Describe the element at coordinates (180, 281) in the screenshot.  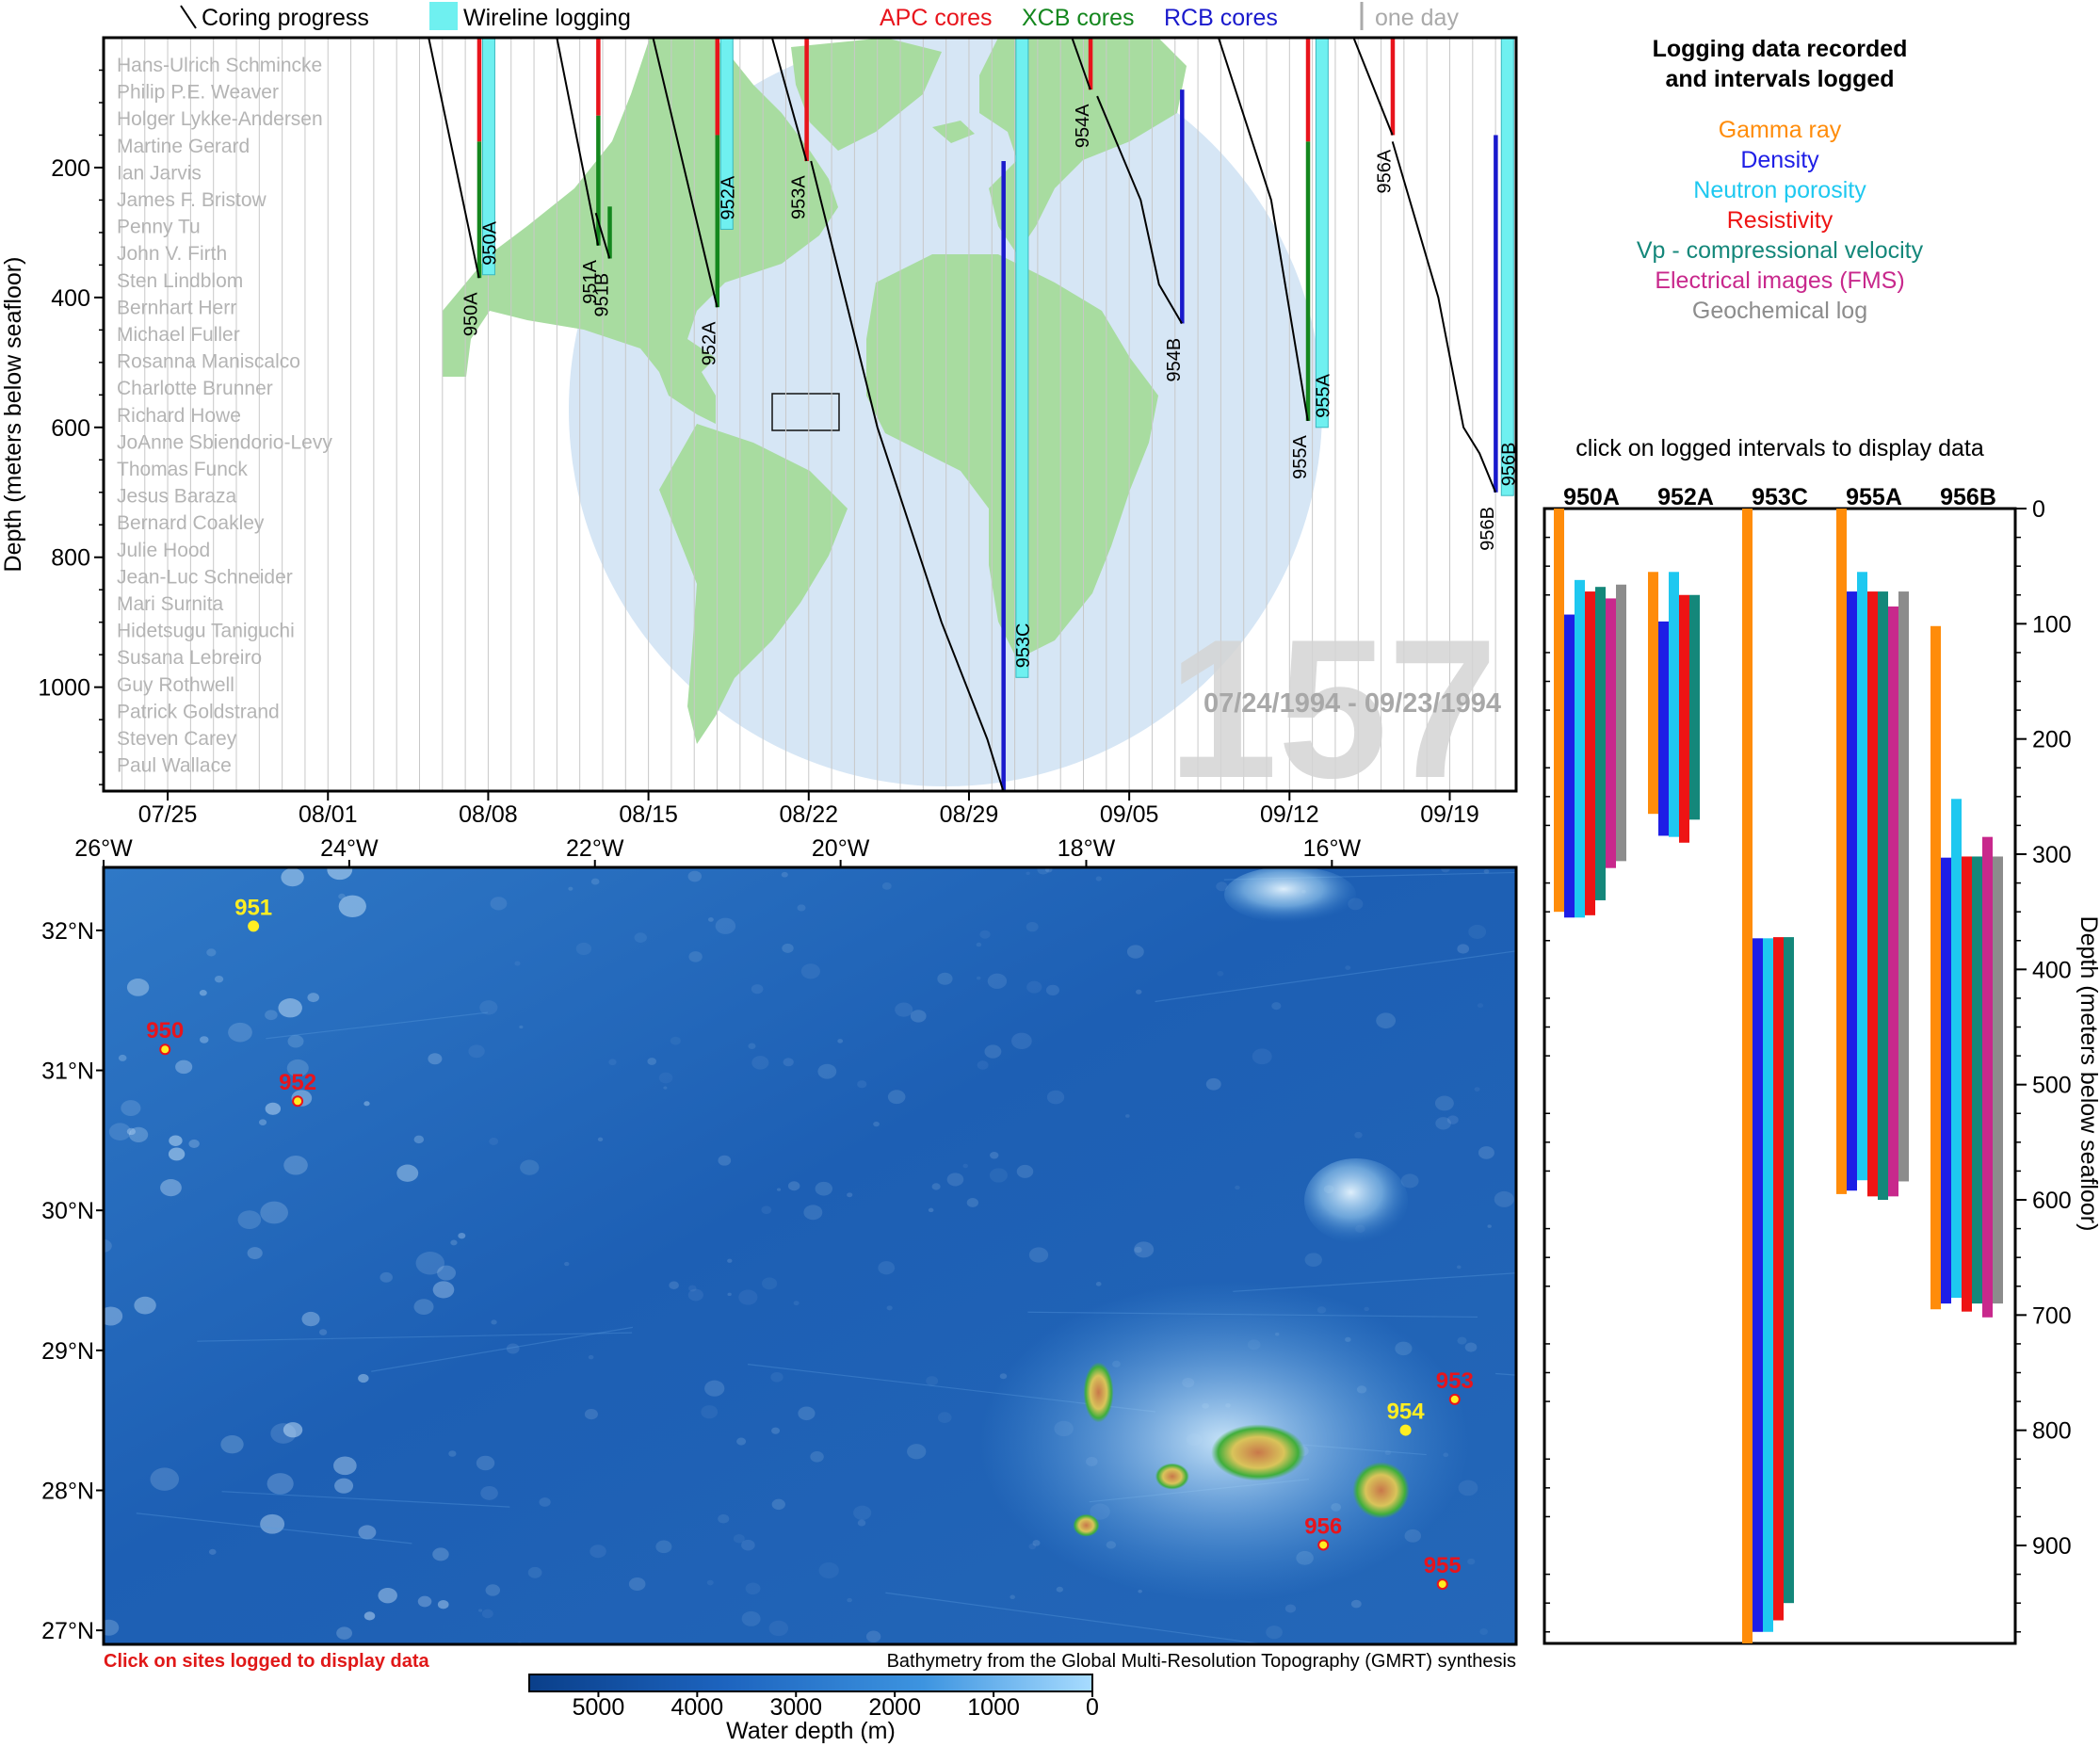
I see `scientist-name: Sten Lindblom` at that location.